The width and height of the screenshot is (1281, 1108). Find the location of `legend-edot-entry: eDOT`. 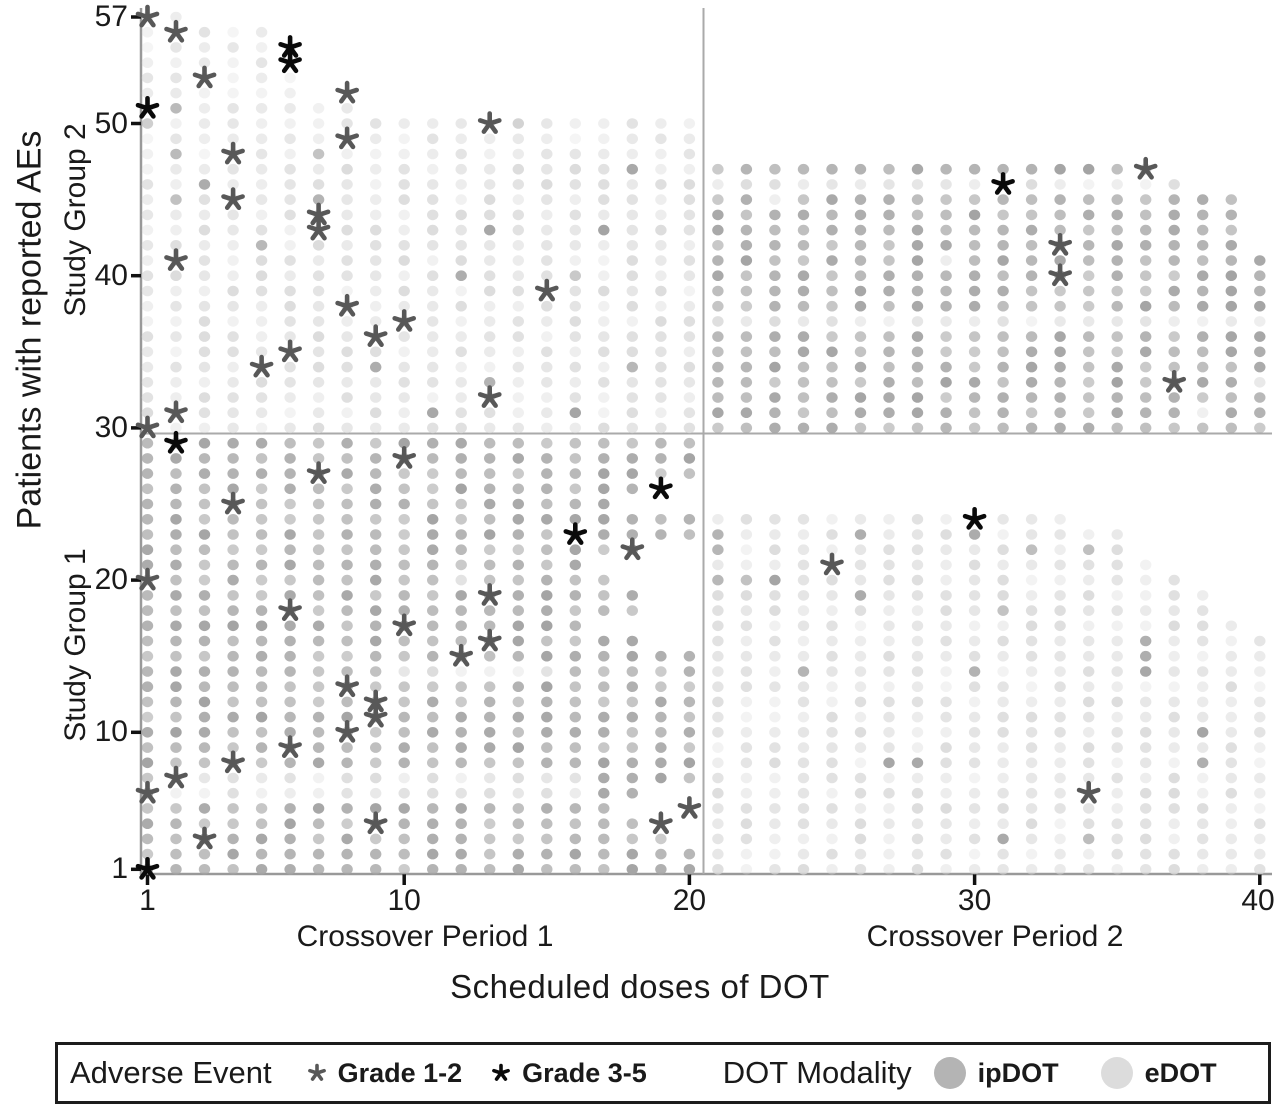

legend-edot-entry: eDOT is located at coordinates (1158, 1073).